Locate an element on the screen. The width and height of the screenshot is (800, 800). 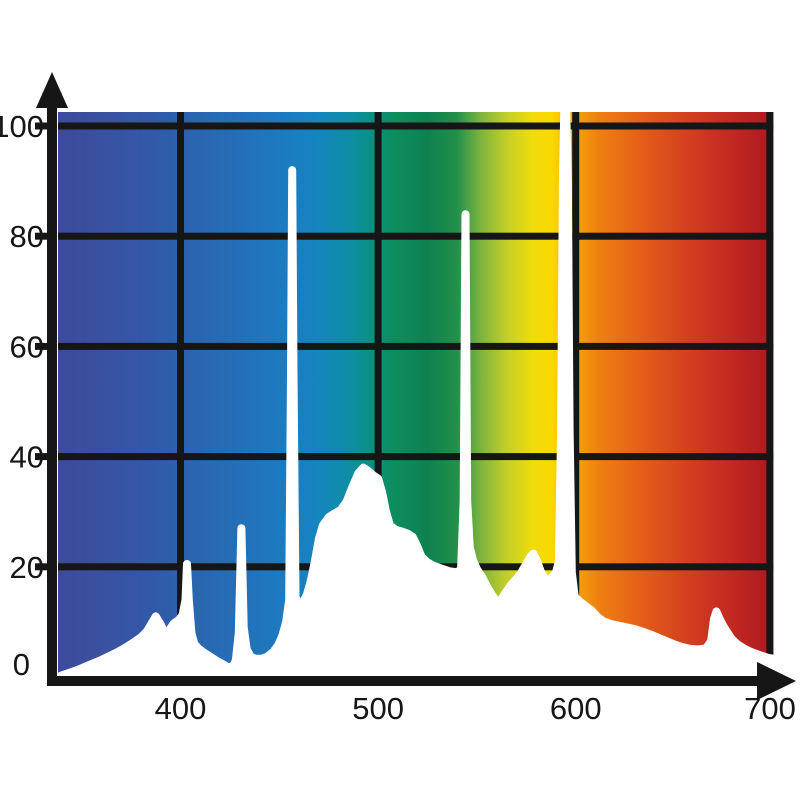
y-tick-label-0: 0 is located at coordinates (21, 664).